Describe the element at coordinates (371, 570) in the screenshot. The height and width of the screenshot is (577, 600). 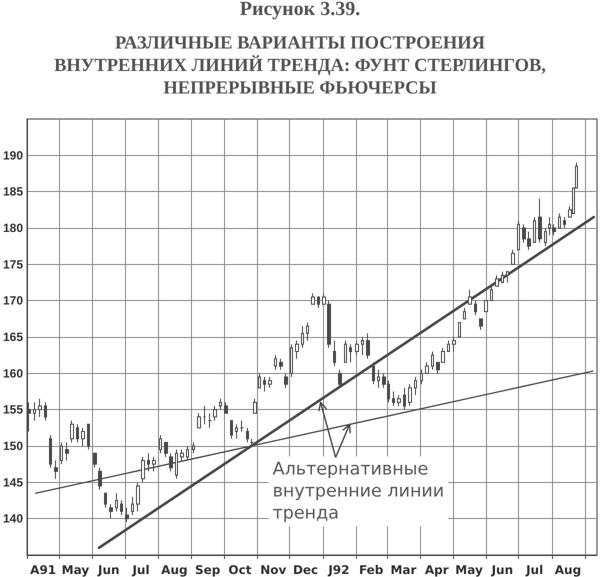
I see `x-tick-label: Feb` at that location.